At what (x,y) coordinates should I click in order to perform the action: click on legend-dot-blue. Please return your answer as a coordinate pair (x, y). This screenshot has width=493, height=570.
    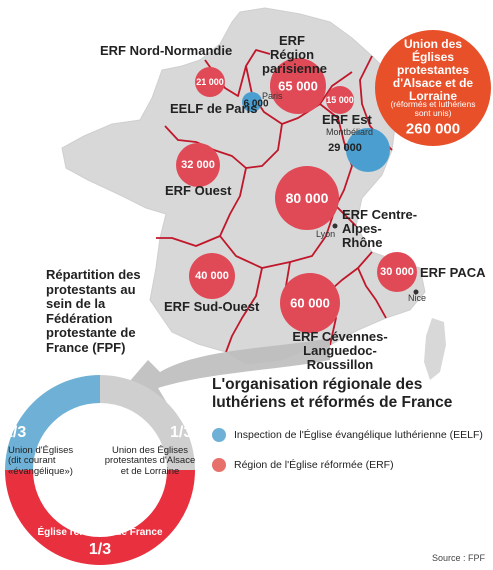
    Looking at the image, I should click on (219, 435).